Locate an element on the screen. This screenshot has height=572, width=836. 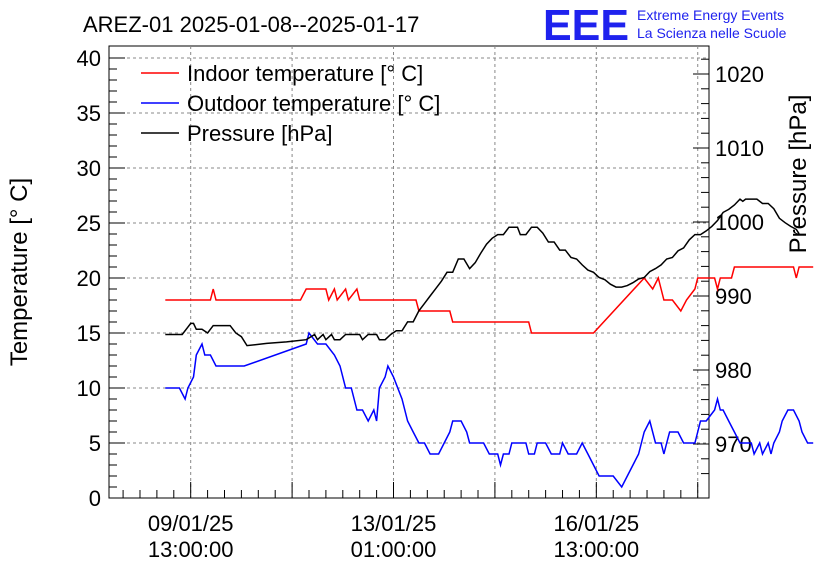
y2-axis-label: Pressure [hPa] is located at coordinates (798, 174).